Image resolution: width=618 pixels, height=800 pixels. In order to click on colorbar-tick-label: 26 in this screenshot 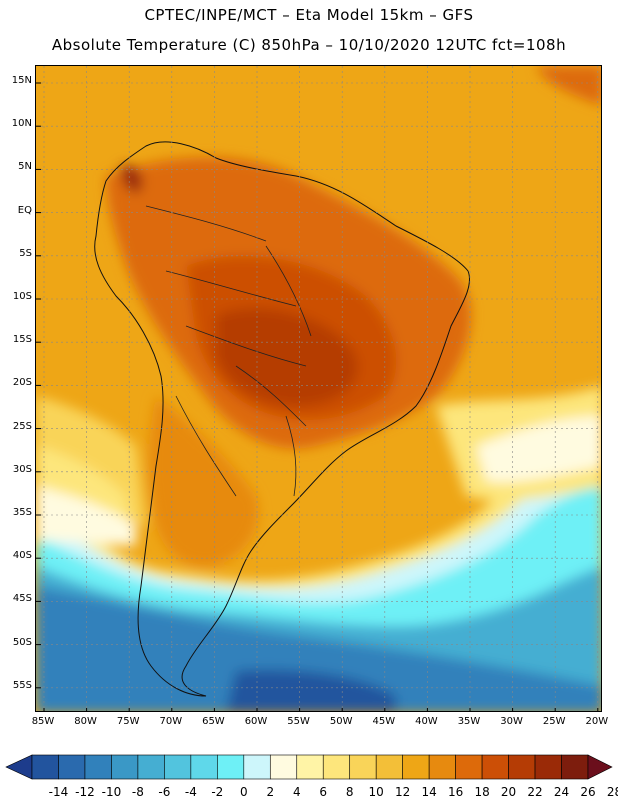, I will do `click(587, 792)`.